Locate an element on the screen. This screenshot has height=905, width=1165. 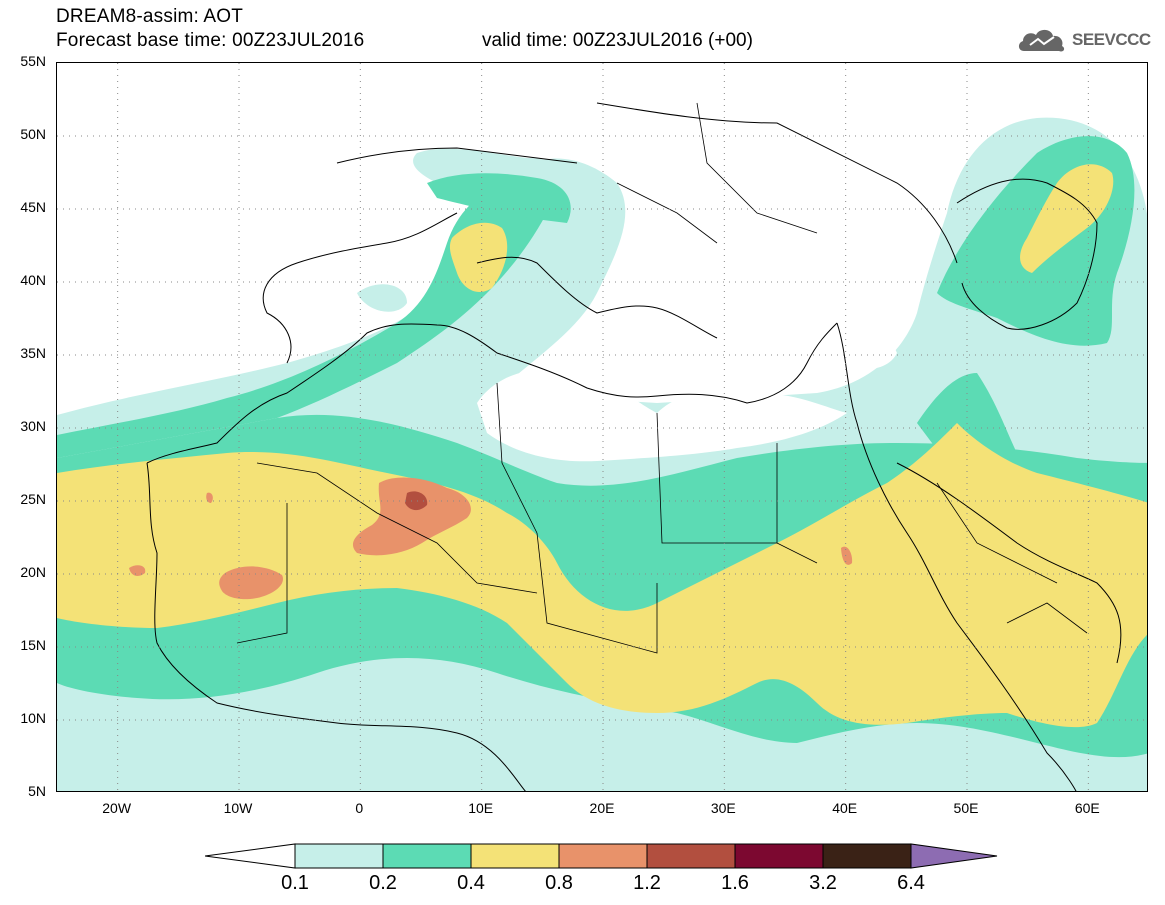
lon-label: 10W is located at coordinates (238, 808).